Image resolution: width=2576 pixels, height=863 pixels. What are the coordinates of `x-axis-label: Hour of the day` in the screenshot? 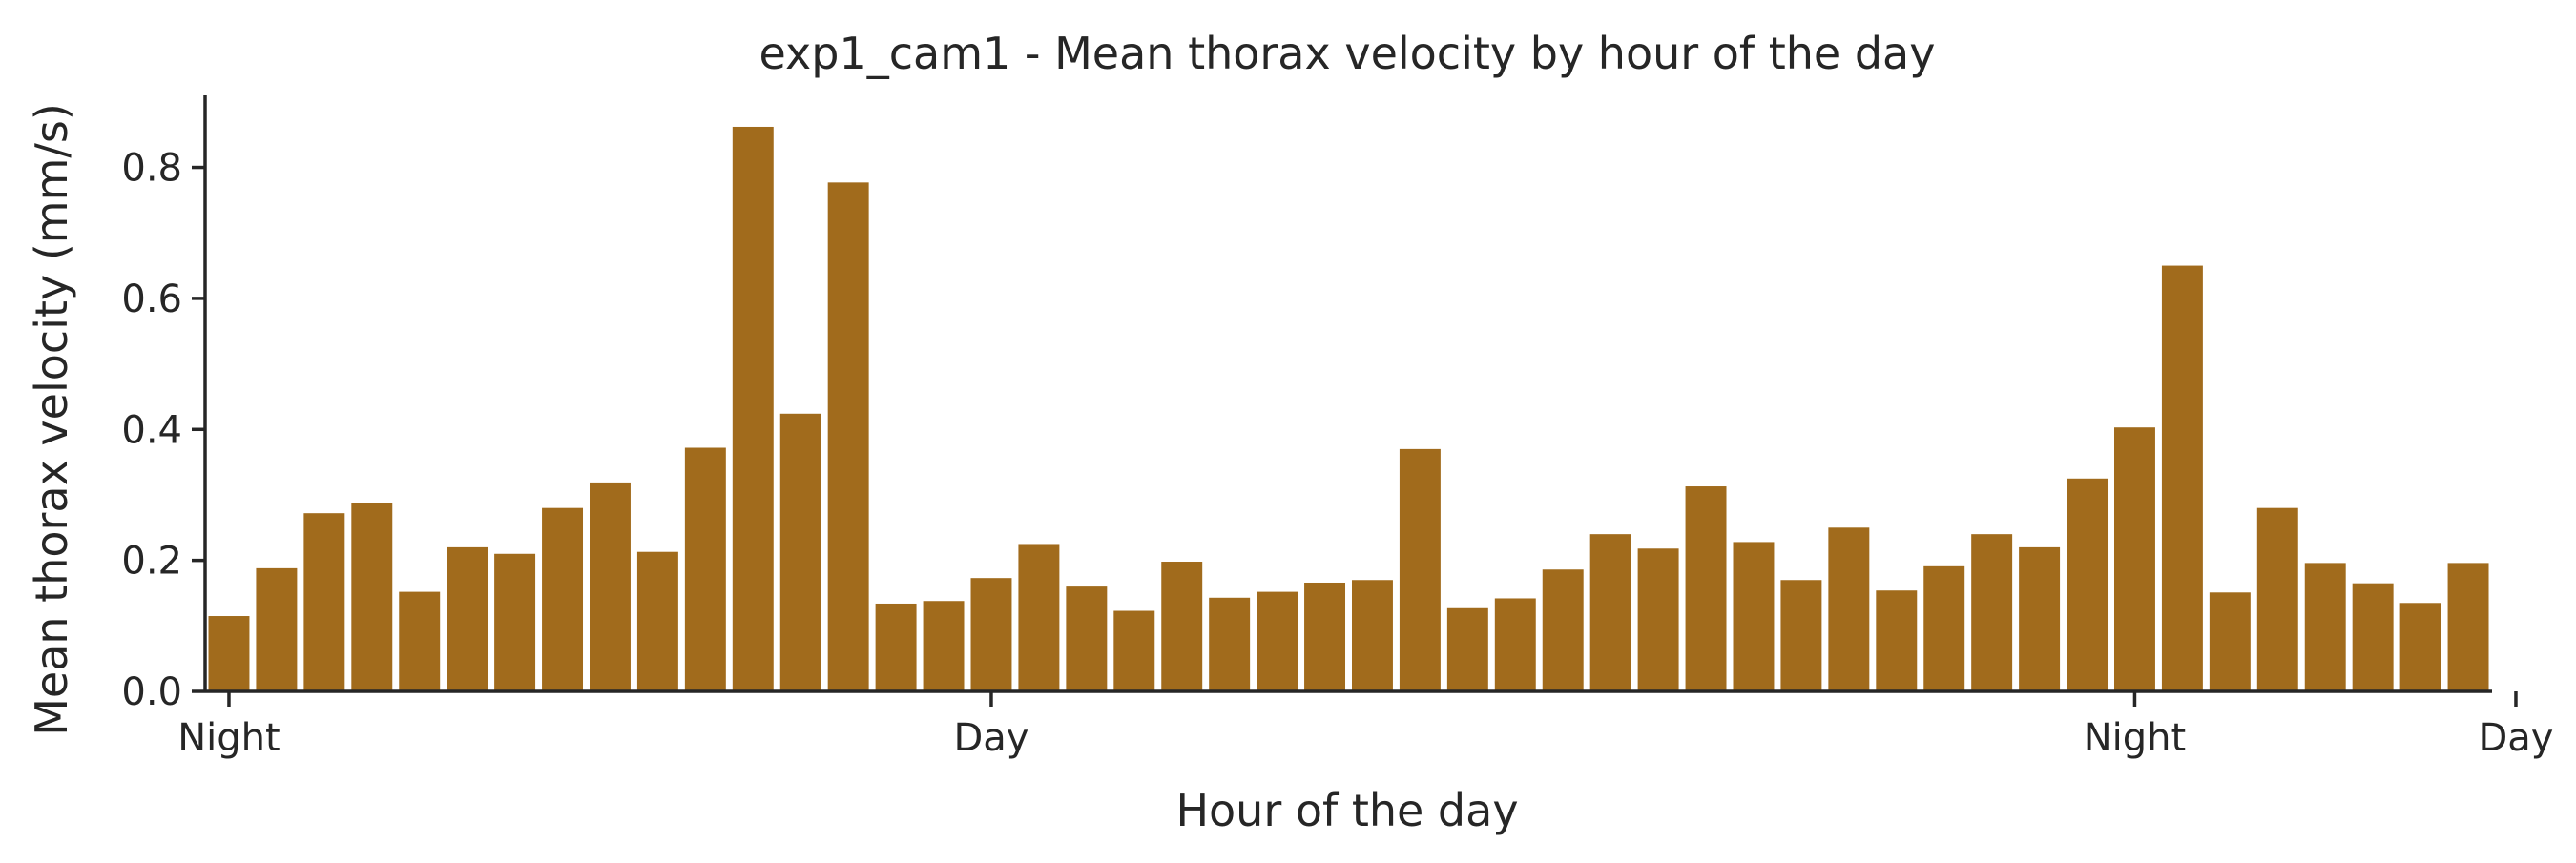 It's located at (1346, 810).